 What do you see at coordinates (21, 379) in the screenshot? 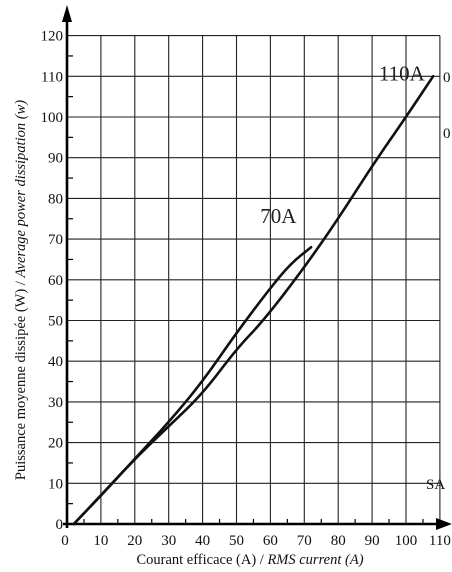
I see `y-axis-title-plain: Puissance moyenne dissipée (W) /` at bounding box center [21, 379].